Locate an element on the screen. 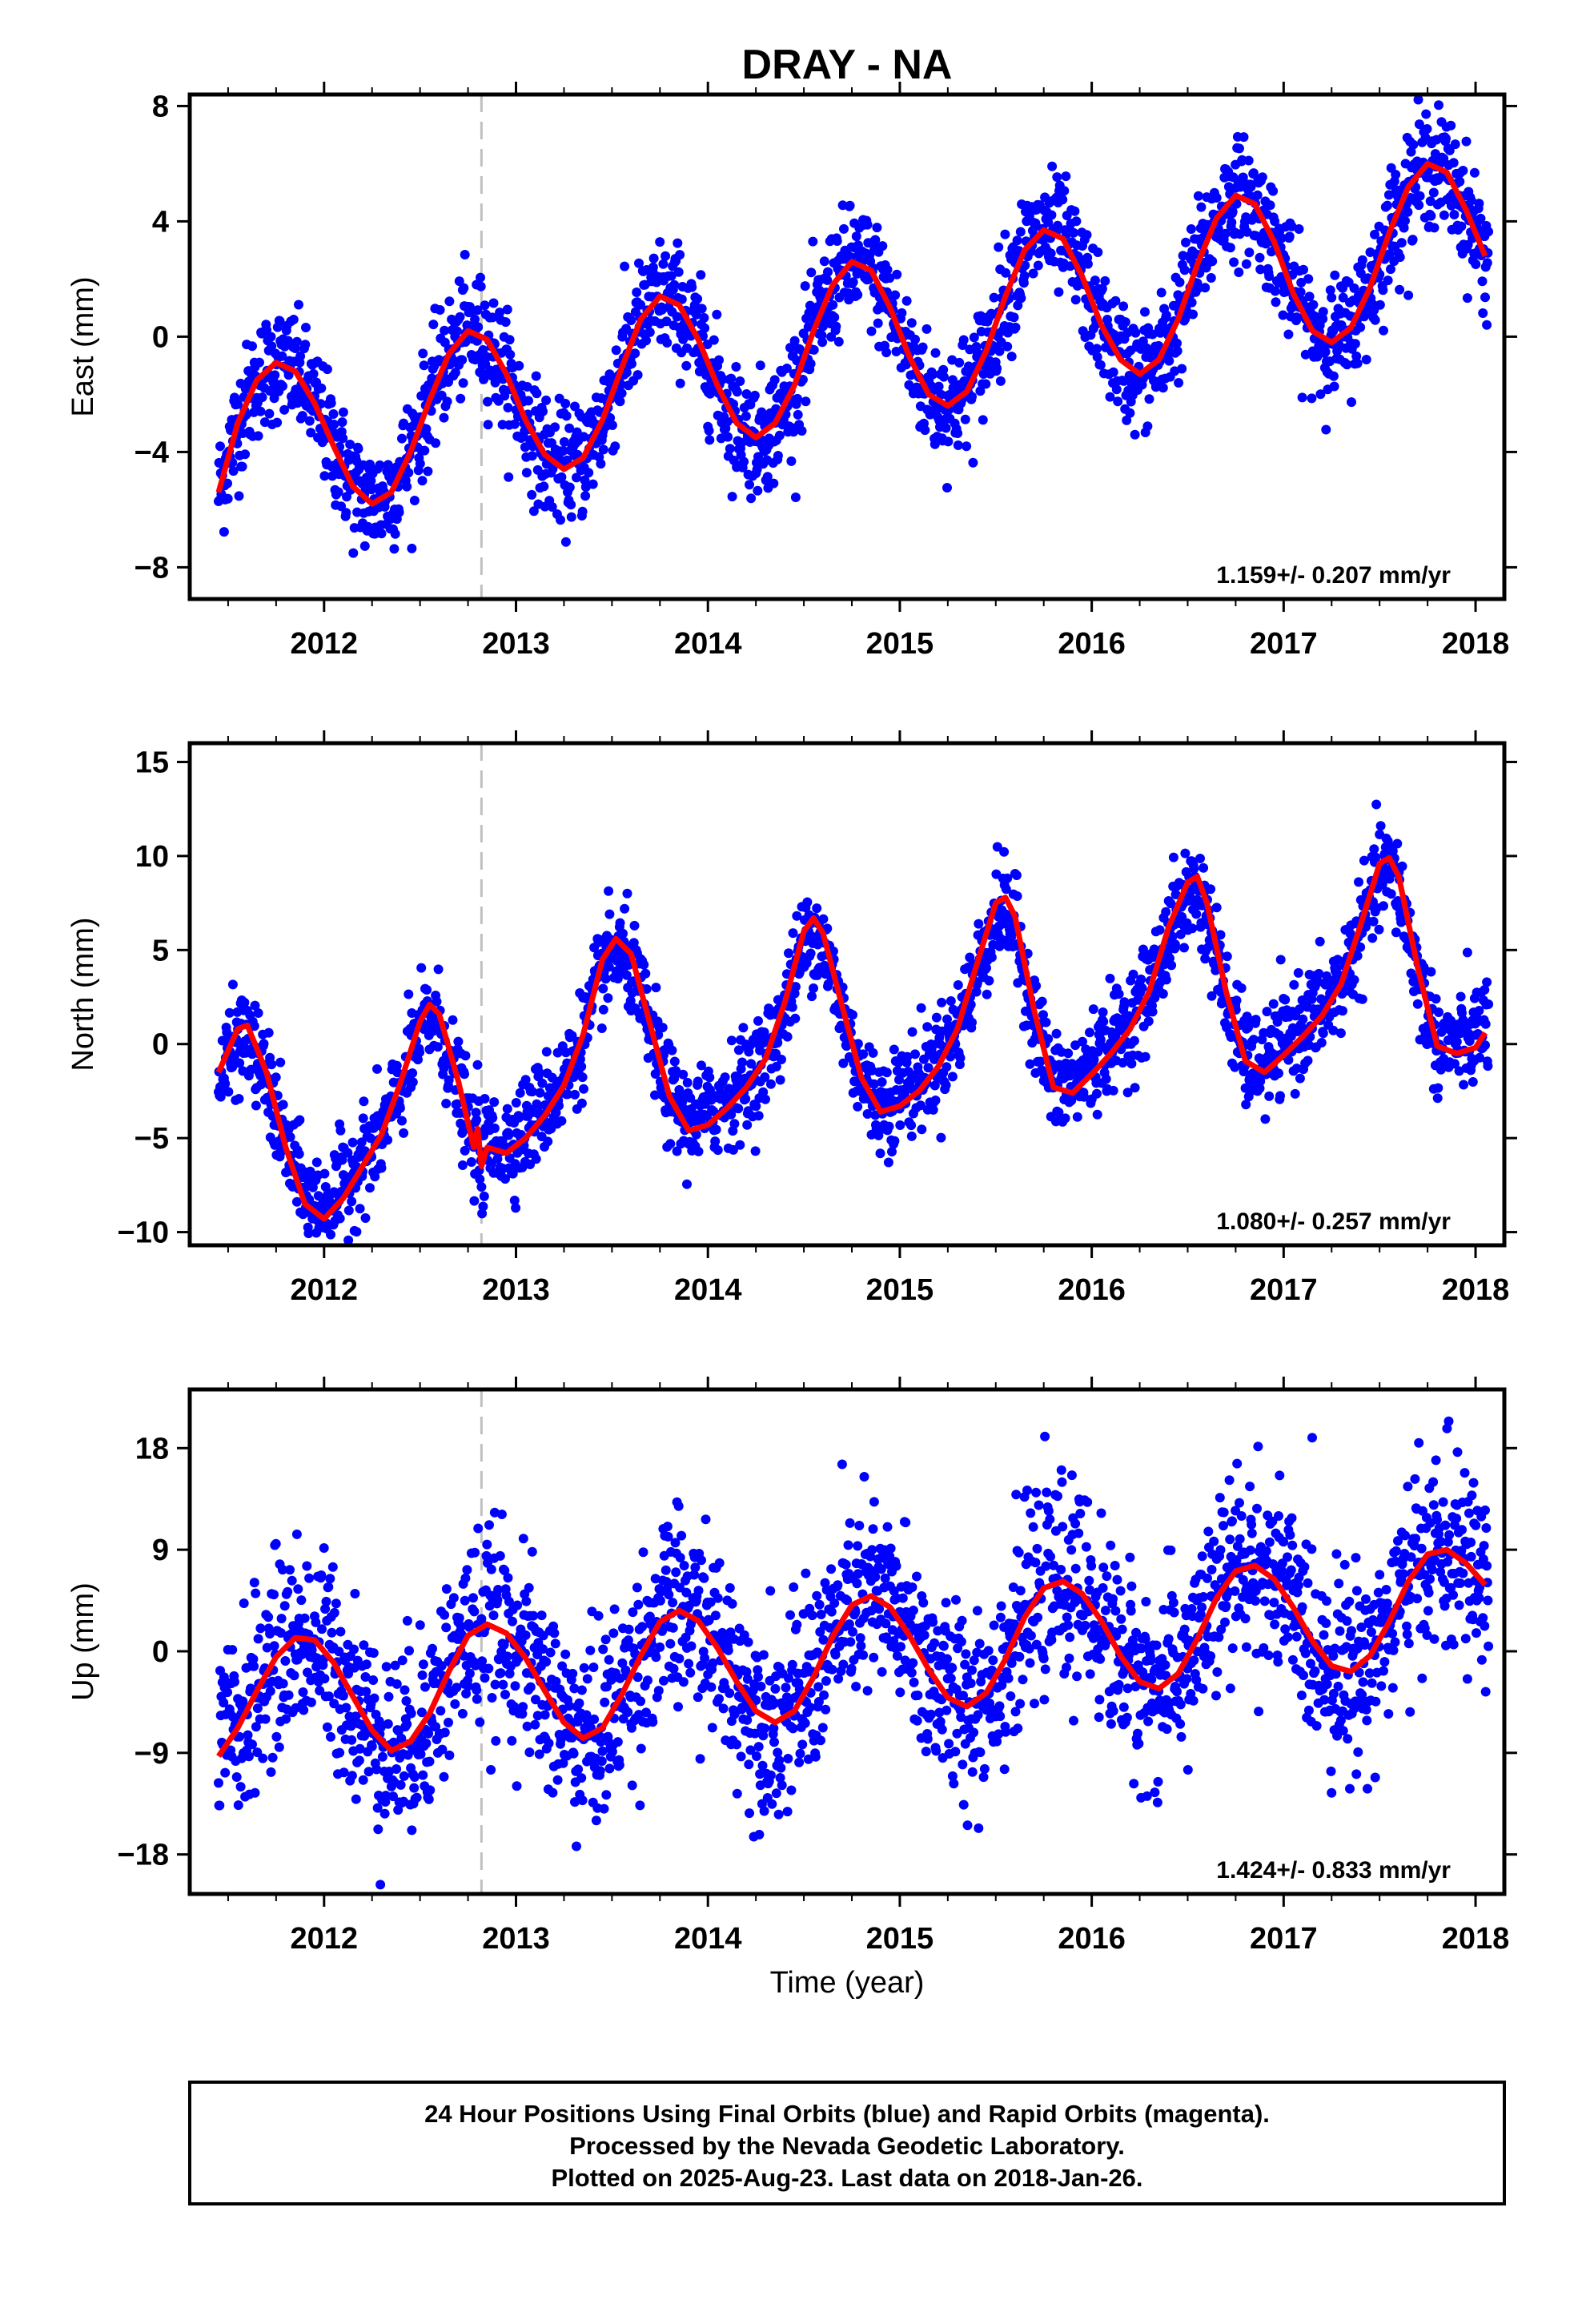 The image size is (1582, 2324). y-tick-label: 15 is located at coordinates (152, 762).